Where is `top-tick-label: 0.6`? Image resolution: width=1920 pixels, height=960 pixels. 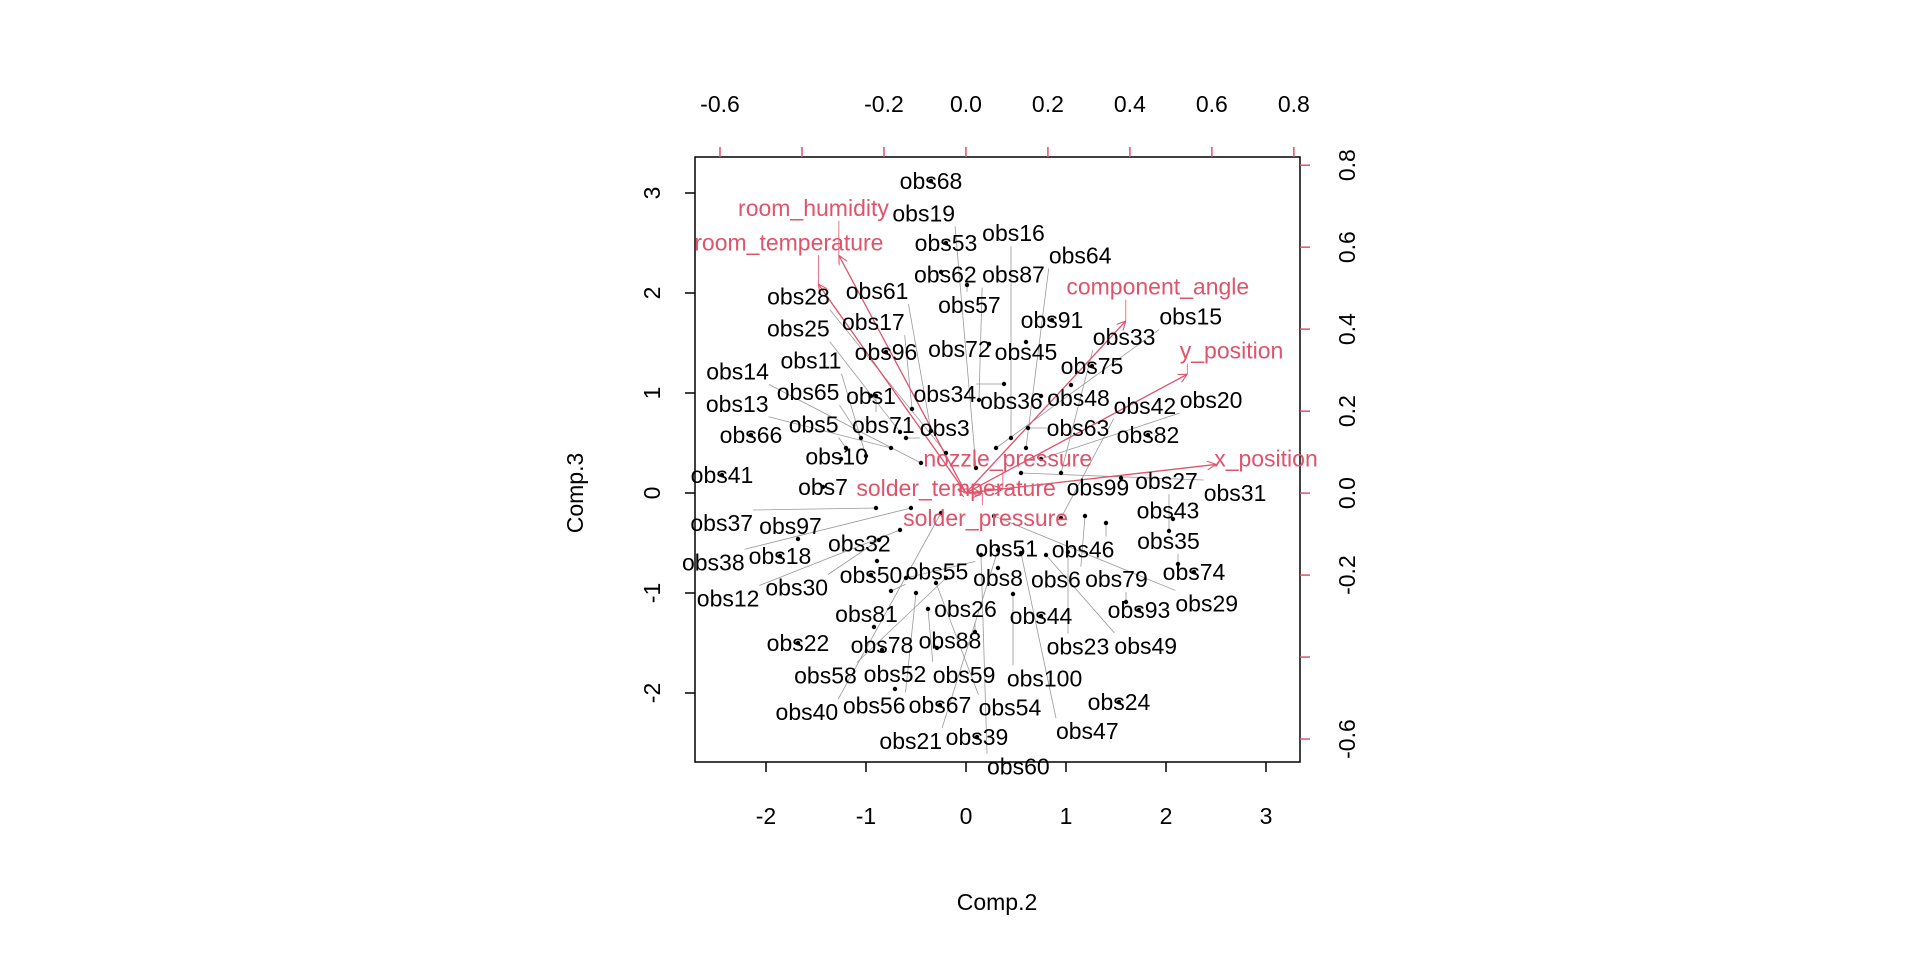 top-tick-label: 0.6 is located at coordinates (1212, 104).